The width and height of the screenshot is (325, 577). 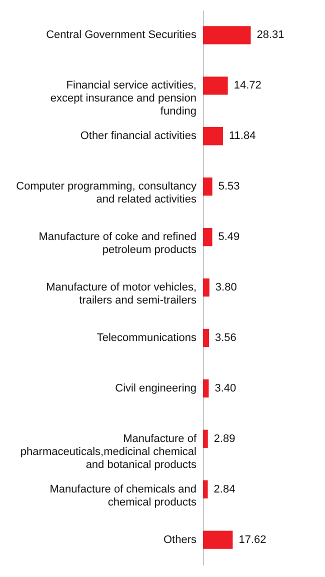 I want to click on y-tick-label: Manufacture of motor vehicles, trailers and semi-trailers, so click(x=121, y=294).